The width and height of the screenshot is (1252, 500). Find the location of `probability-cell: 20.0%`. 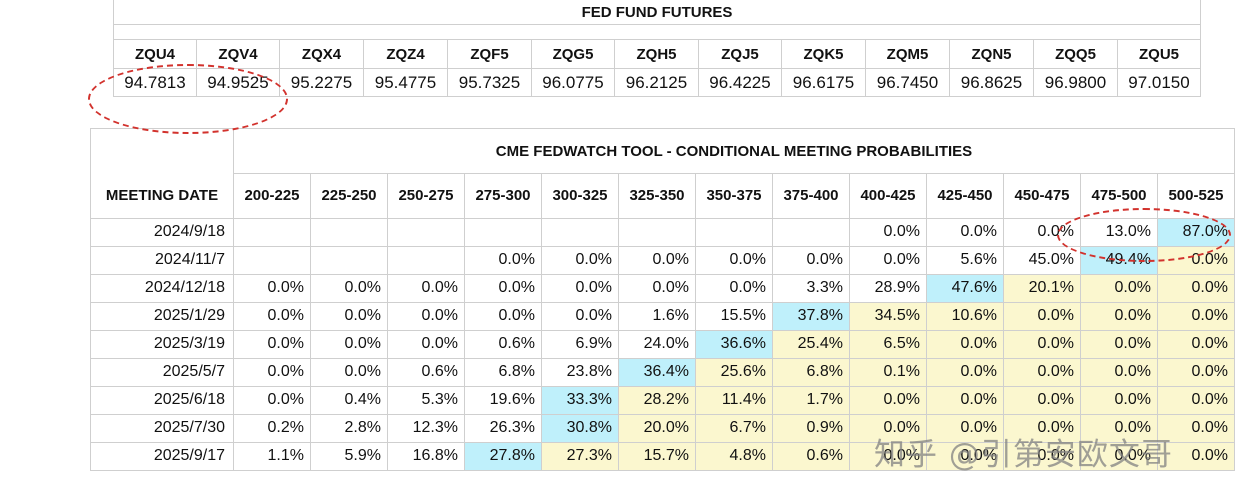

probability-cell: 20.0% is located at coordinates (657, 428).